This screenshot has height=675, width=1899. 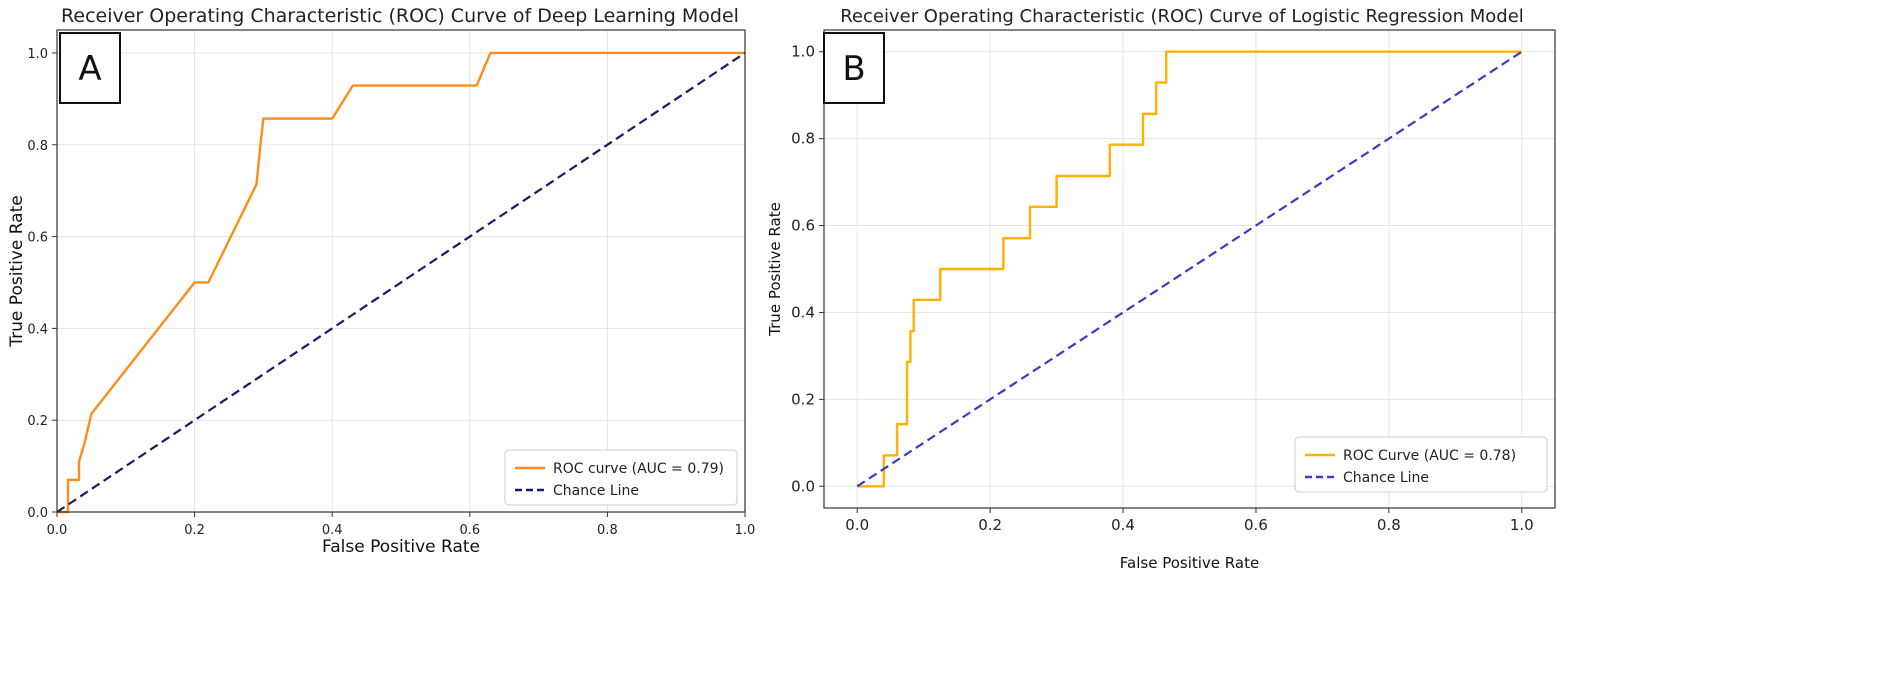 What do you see at coordinates (638, 469) in the screenshot?
I see `legend-label: ROC curve (AUC = 0.79)` at bounding box center [638, 469].